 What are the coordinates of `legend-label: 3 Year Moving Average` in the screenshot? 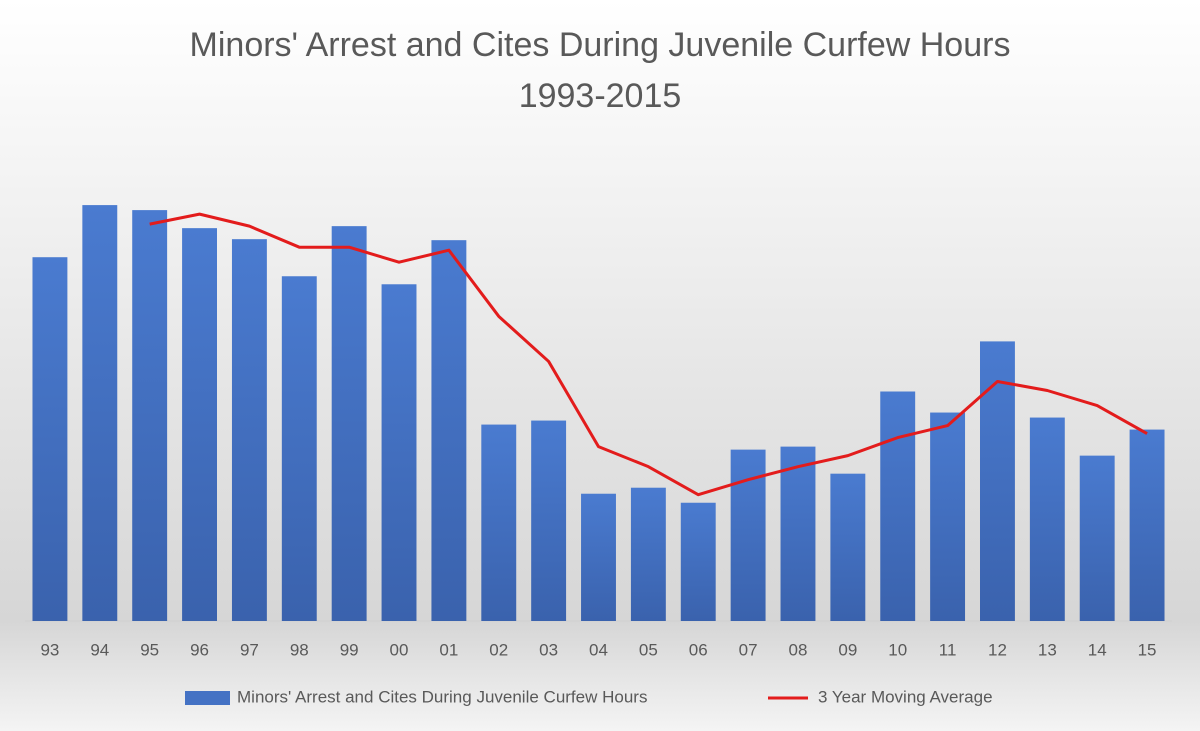 It's located at (905, 696).